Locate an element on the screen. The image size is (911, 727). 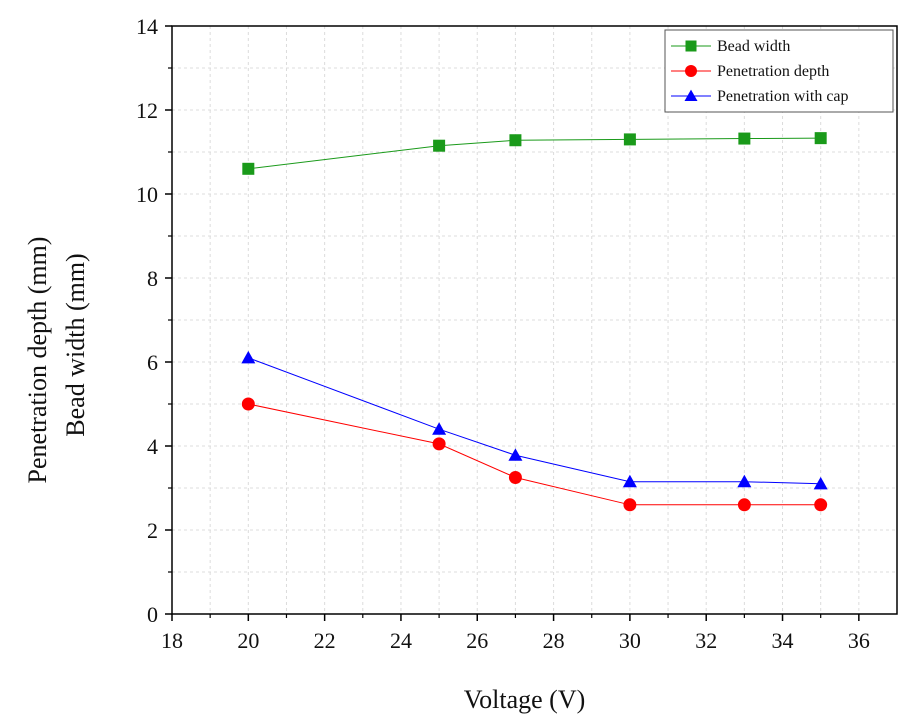
x-tick-label: 24 is located at coordinates (401, 640).